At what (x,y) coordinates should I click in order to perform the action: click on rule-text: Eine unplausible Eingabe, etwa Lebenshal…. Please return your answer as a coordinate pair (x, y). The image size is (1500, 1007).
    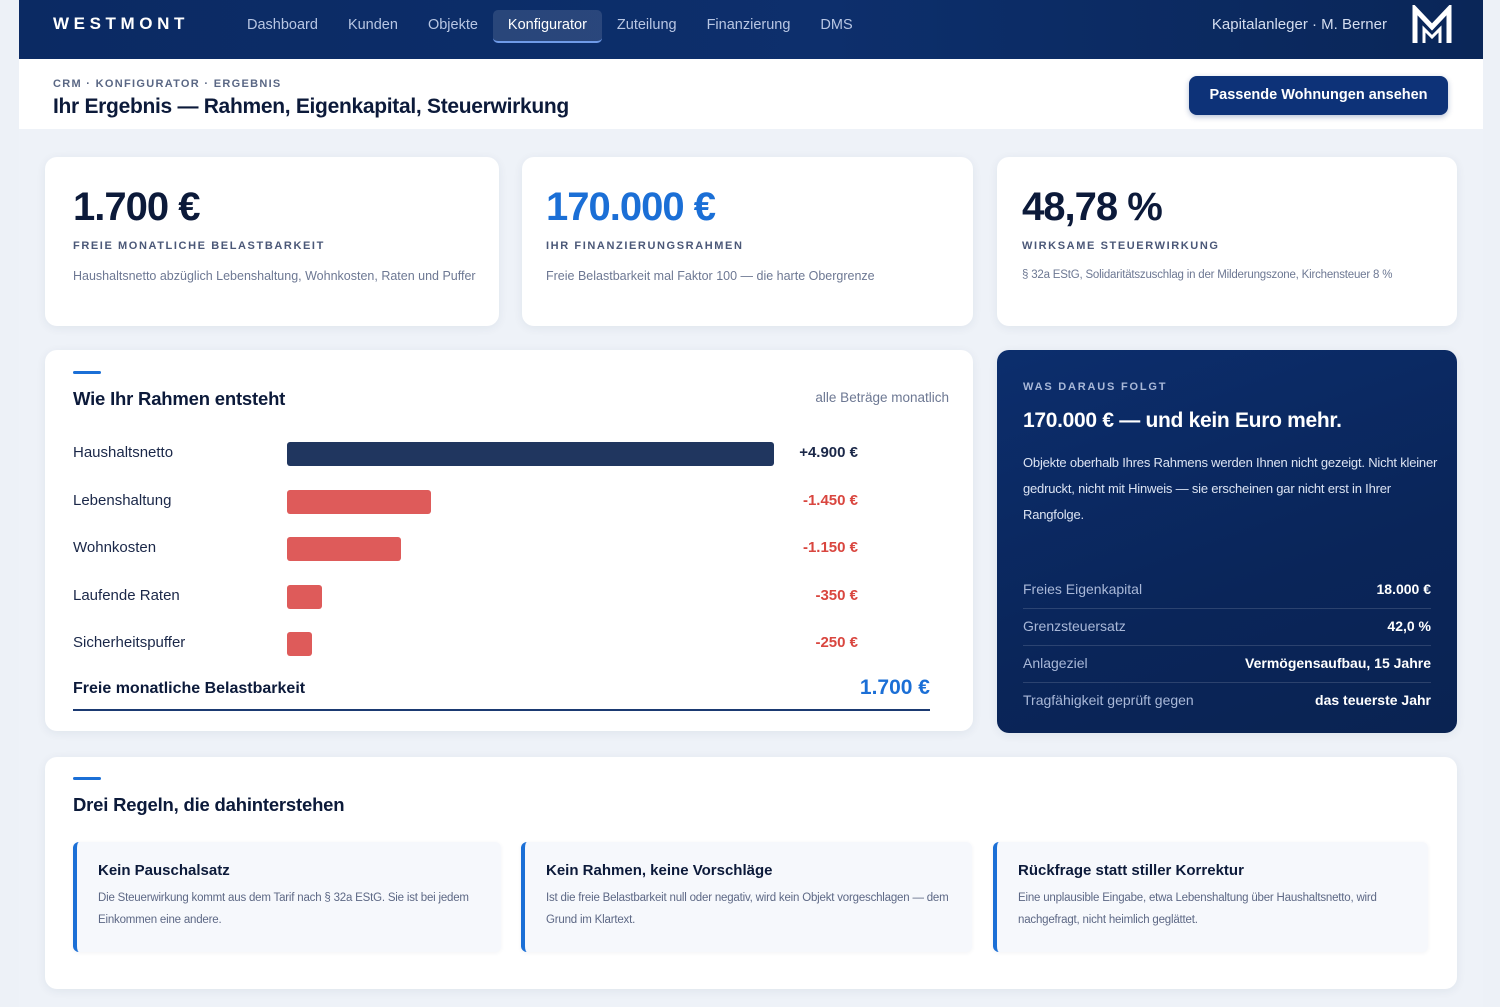
    Looking at the image, I should click on (1197, 909).